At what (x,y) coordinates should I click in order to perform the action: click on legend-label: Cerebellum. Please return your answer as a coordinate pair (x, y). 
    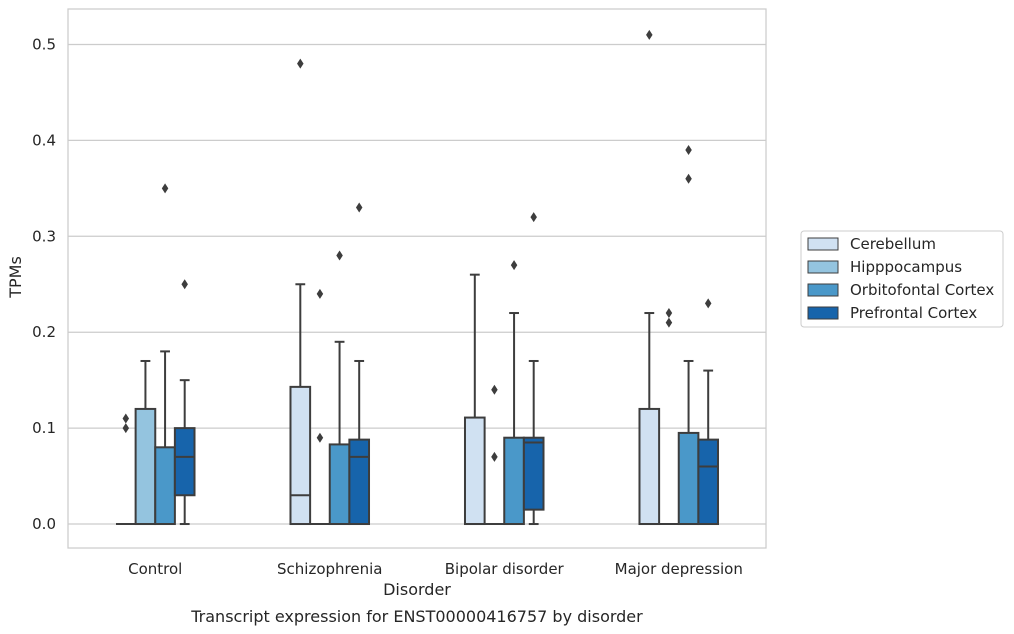
    Looking at the image, I should click on (893, 244).